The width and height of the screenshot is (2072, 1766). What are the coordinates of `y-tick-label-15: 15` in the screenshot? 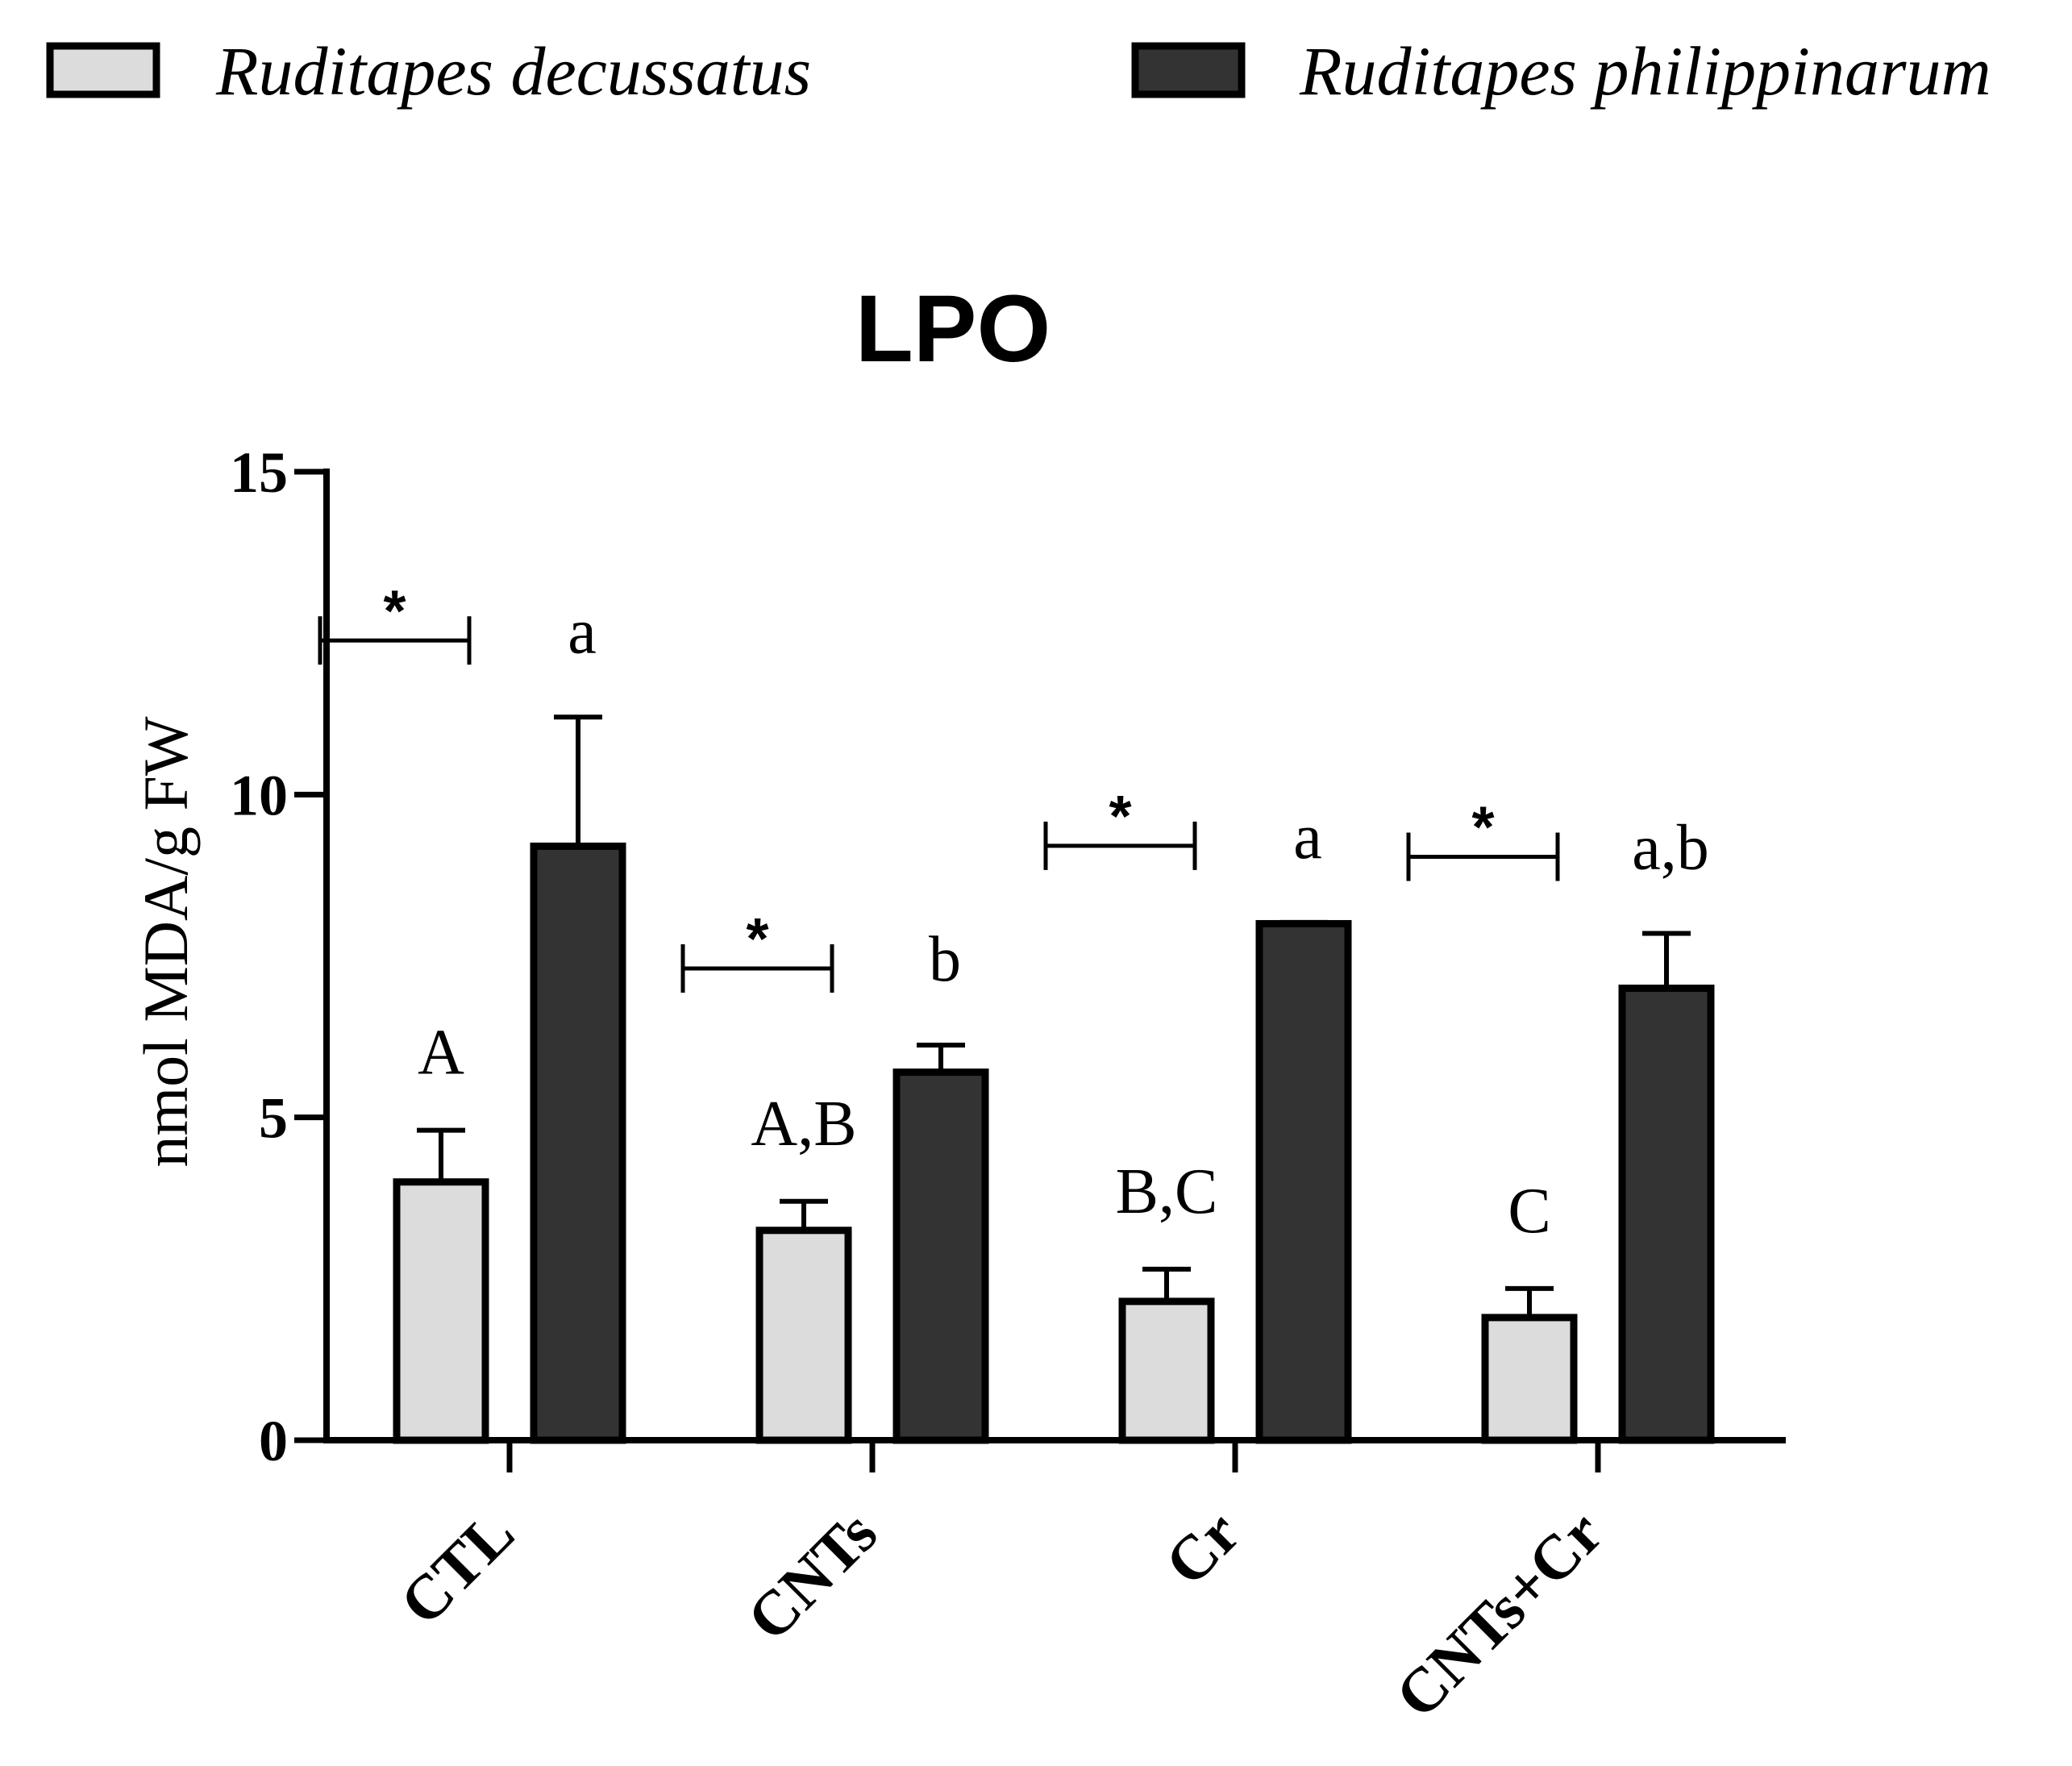 It's located at (259, 473).